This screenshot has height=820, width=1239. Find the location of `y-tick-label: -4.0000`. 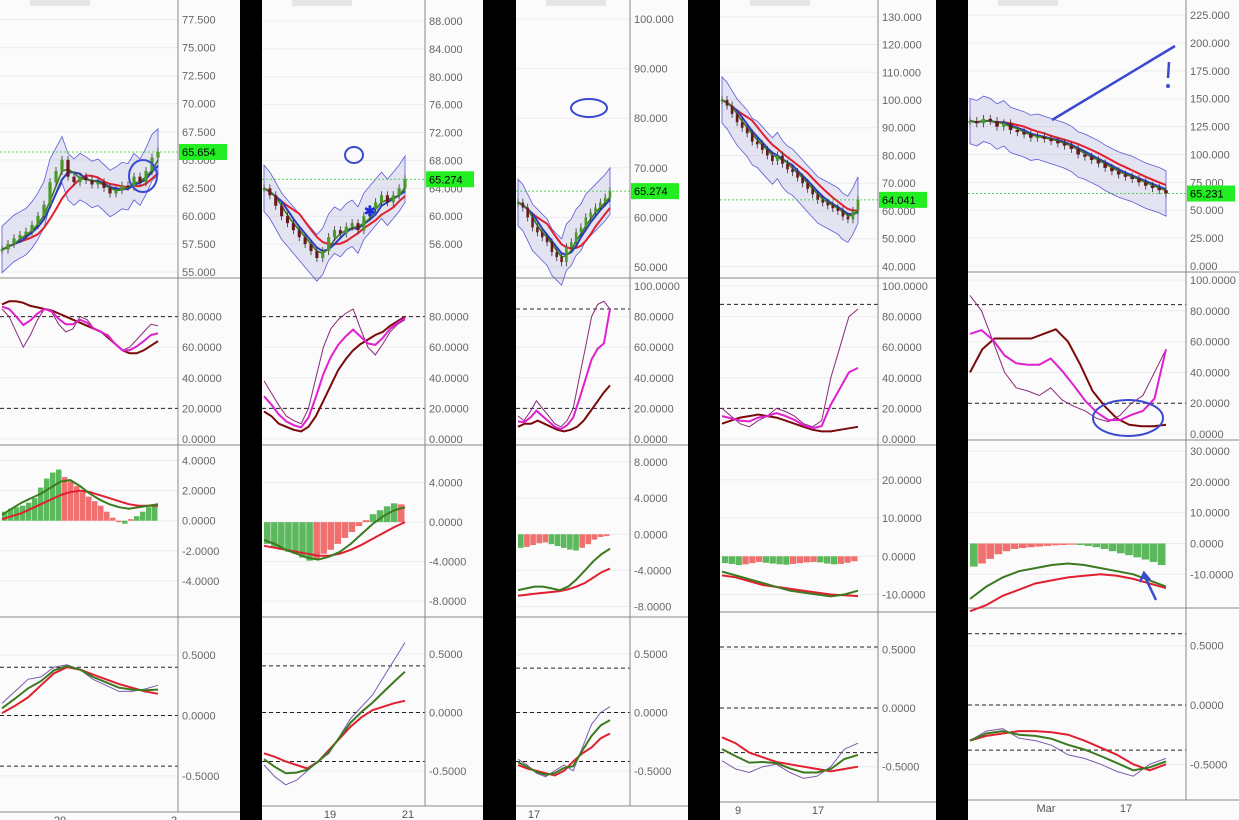

y-tick-label: -4.0000 is located at coordinates (447, 563).